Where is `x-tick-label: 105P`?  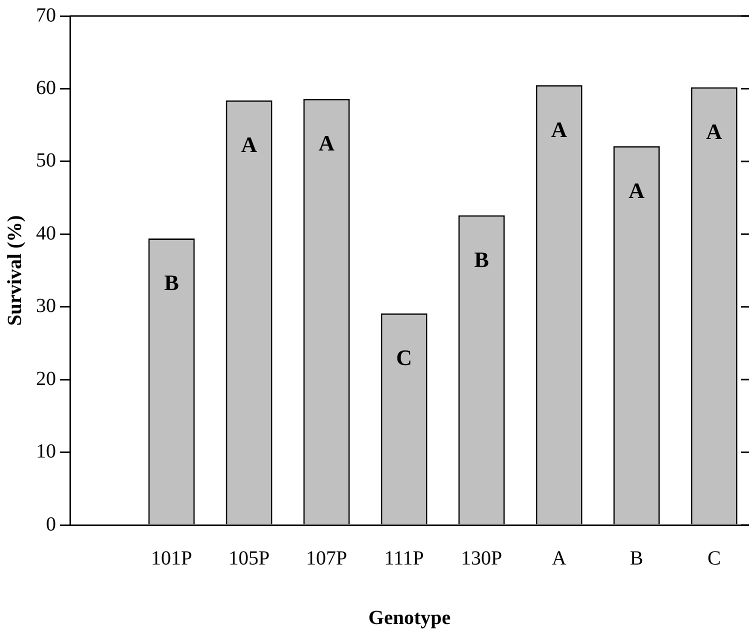
x-tick-label: 105P is located at coordinates (249, 558).